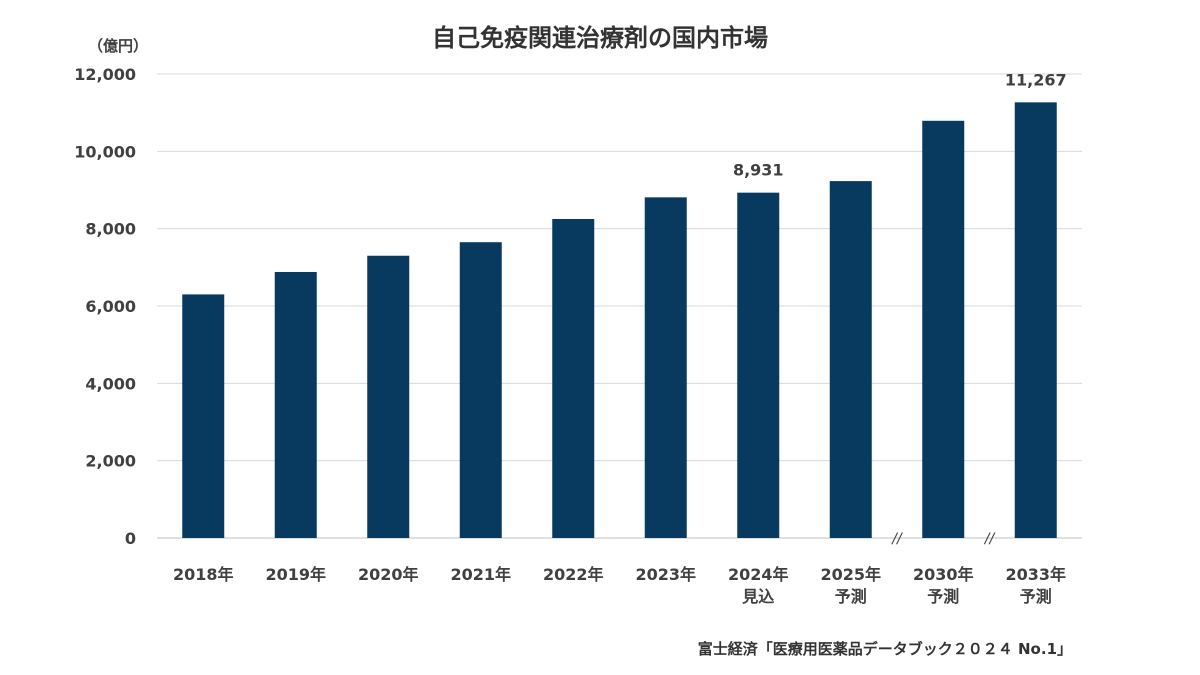 This screenshot has width=1200, height=675. I want to click on x-tick-label: 2022年, so click(573, 574).